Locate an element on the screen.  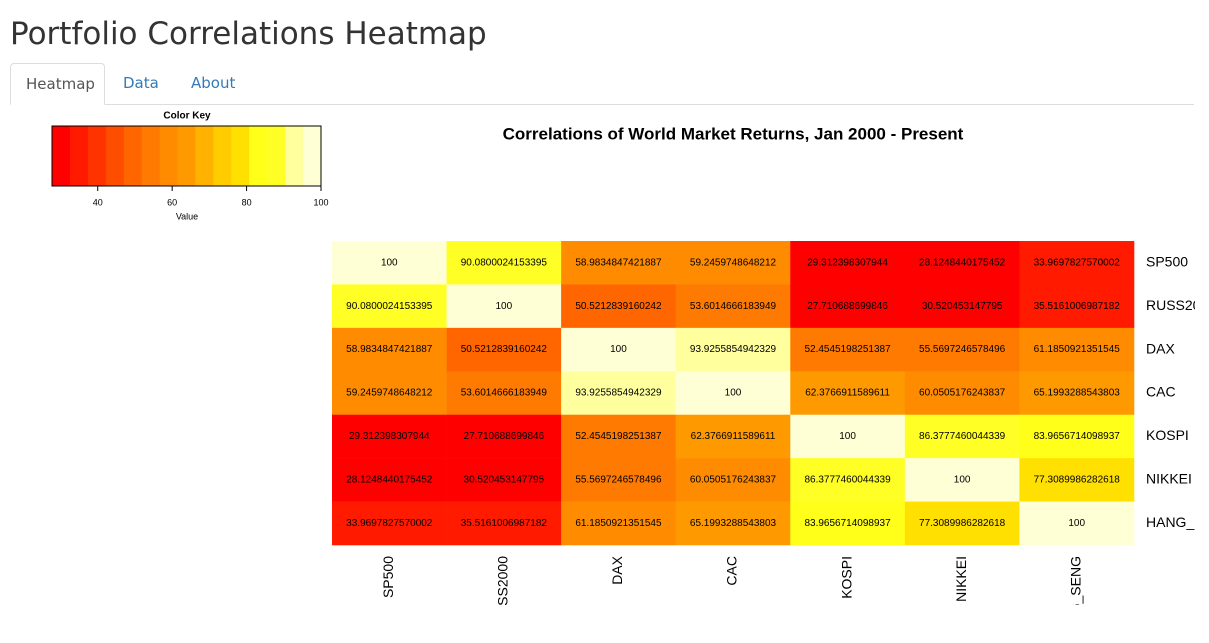
color-key-label: Value is located at coordinates (187, 216).